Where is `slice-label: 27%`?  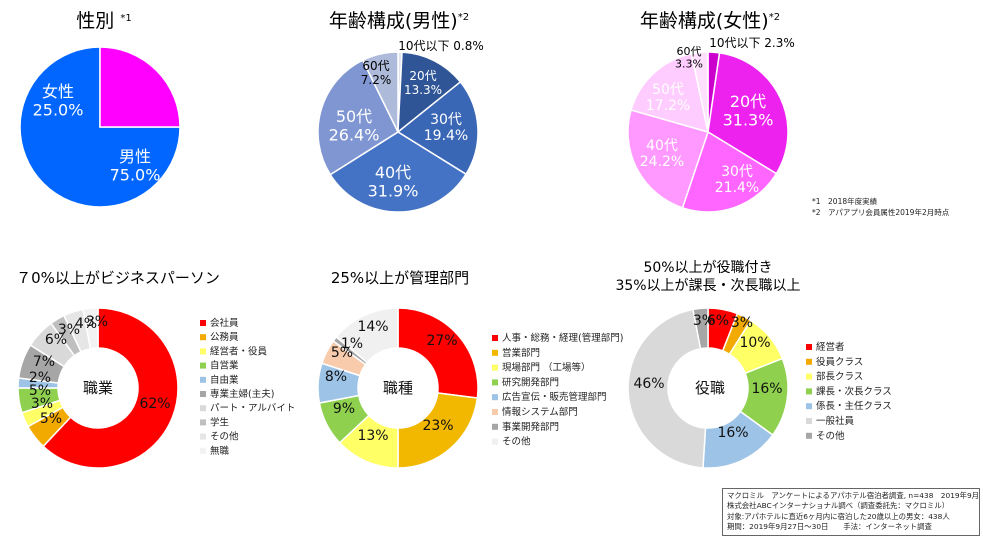
slice-label: 27% is located at coordinates (441, 341).